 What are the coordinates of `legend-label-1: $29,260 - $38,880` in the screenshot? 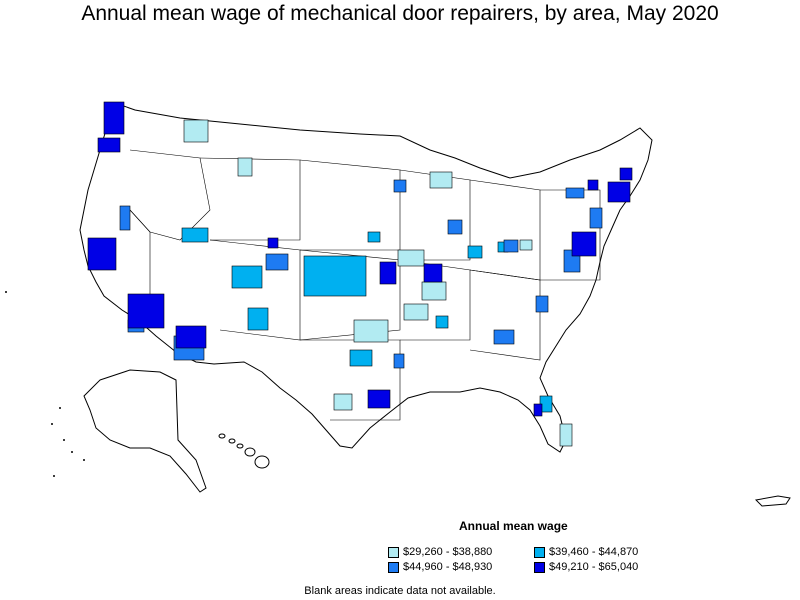 It's located at (448, 552).